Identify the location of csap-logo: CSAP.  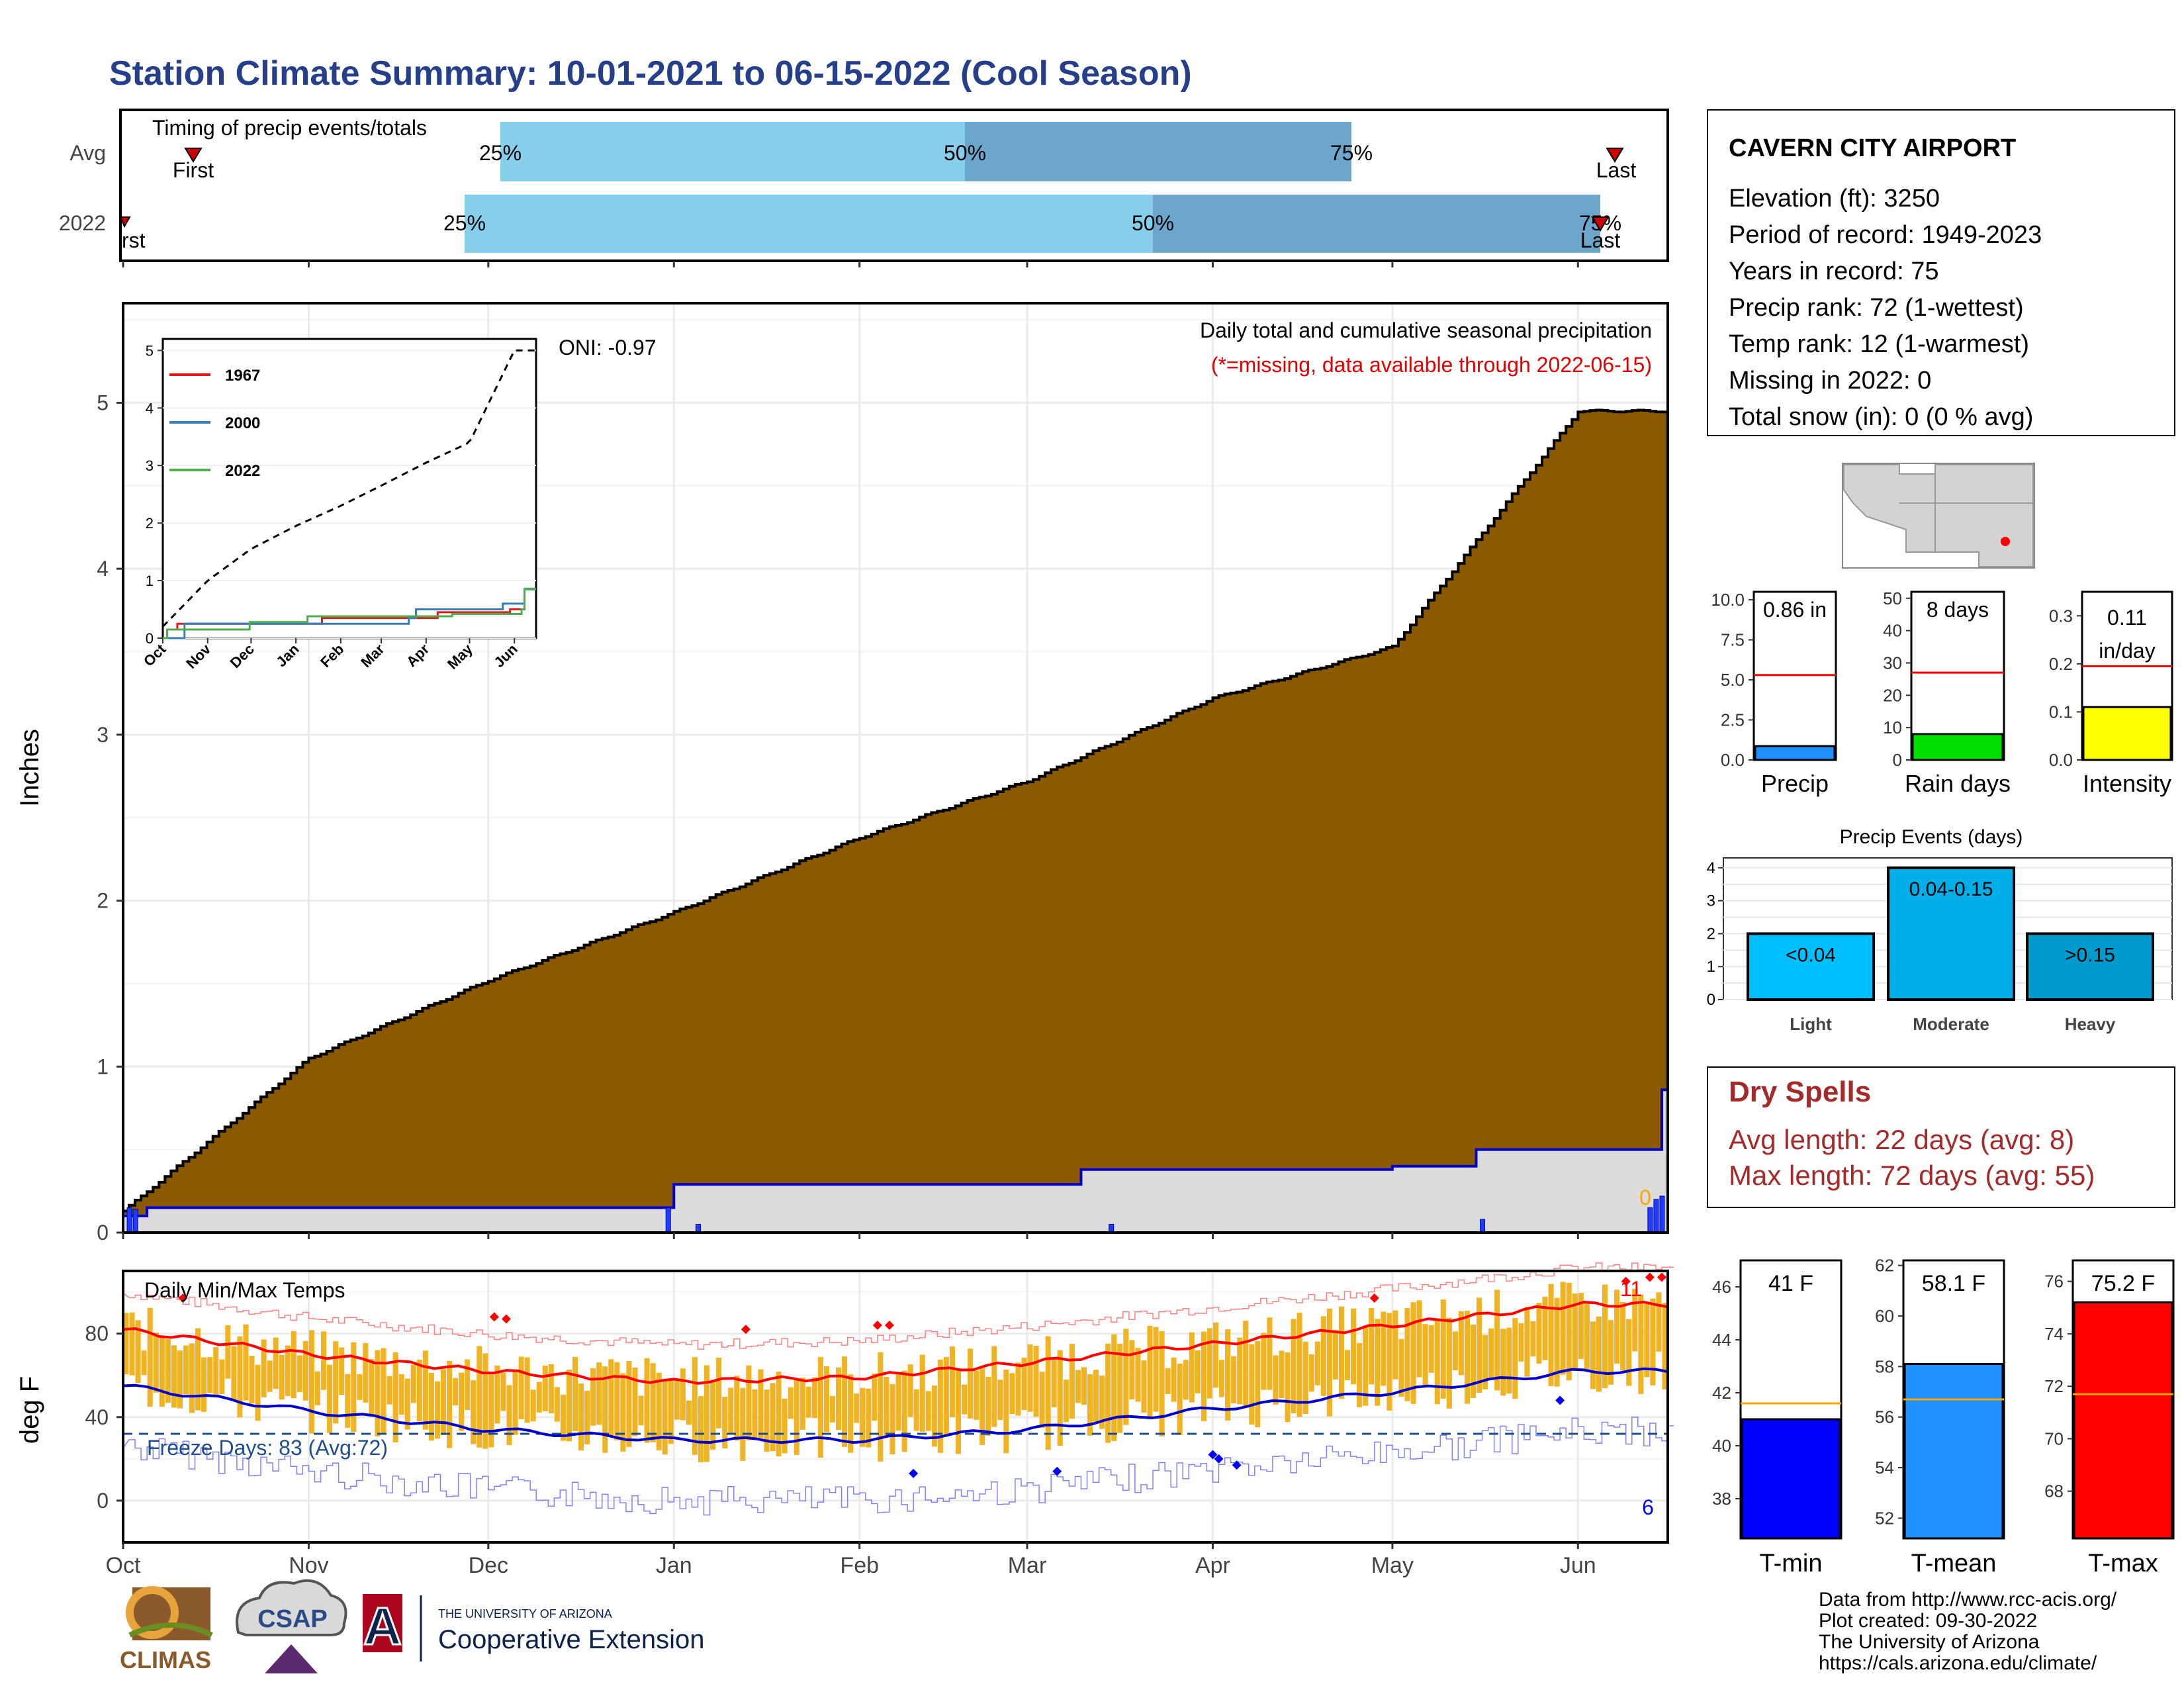
(291, 1626).